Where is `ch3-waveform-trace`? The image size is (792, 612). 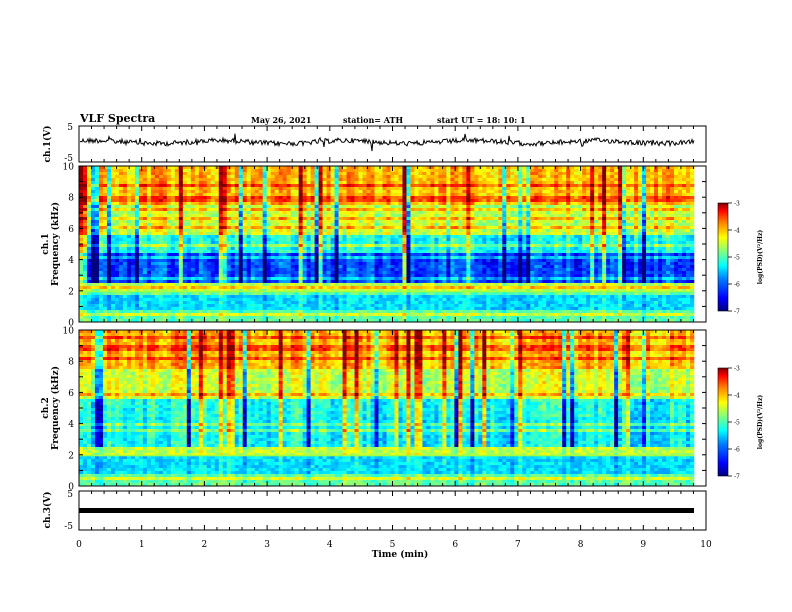 ch3-waveform-trace is located at coordinates (386, 510).